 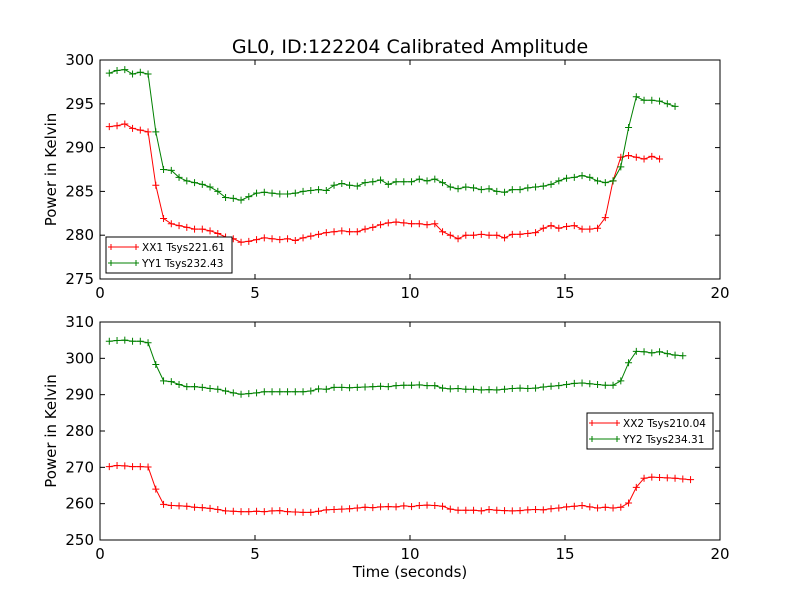 I want to click on x-tick-label: 5, so click(x=255, y=293).